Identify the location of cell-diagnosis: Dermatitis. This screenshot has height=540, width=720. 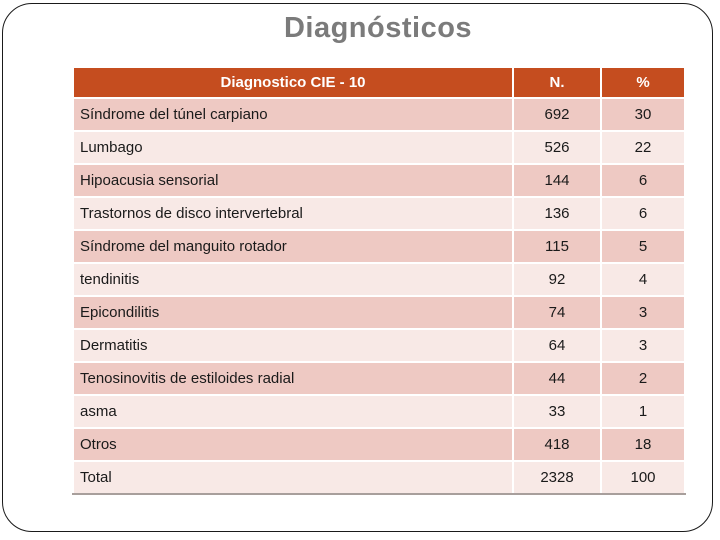
(293, 345).